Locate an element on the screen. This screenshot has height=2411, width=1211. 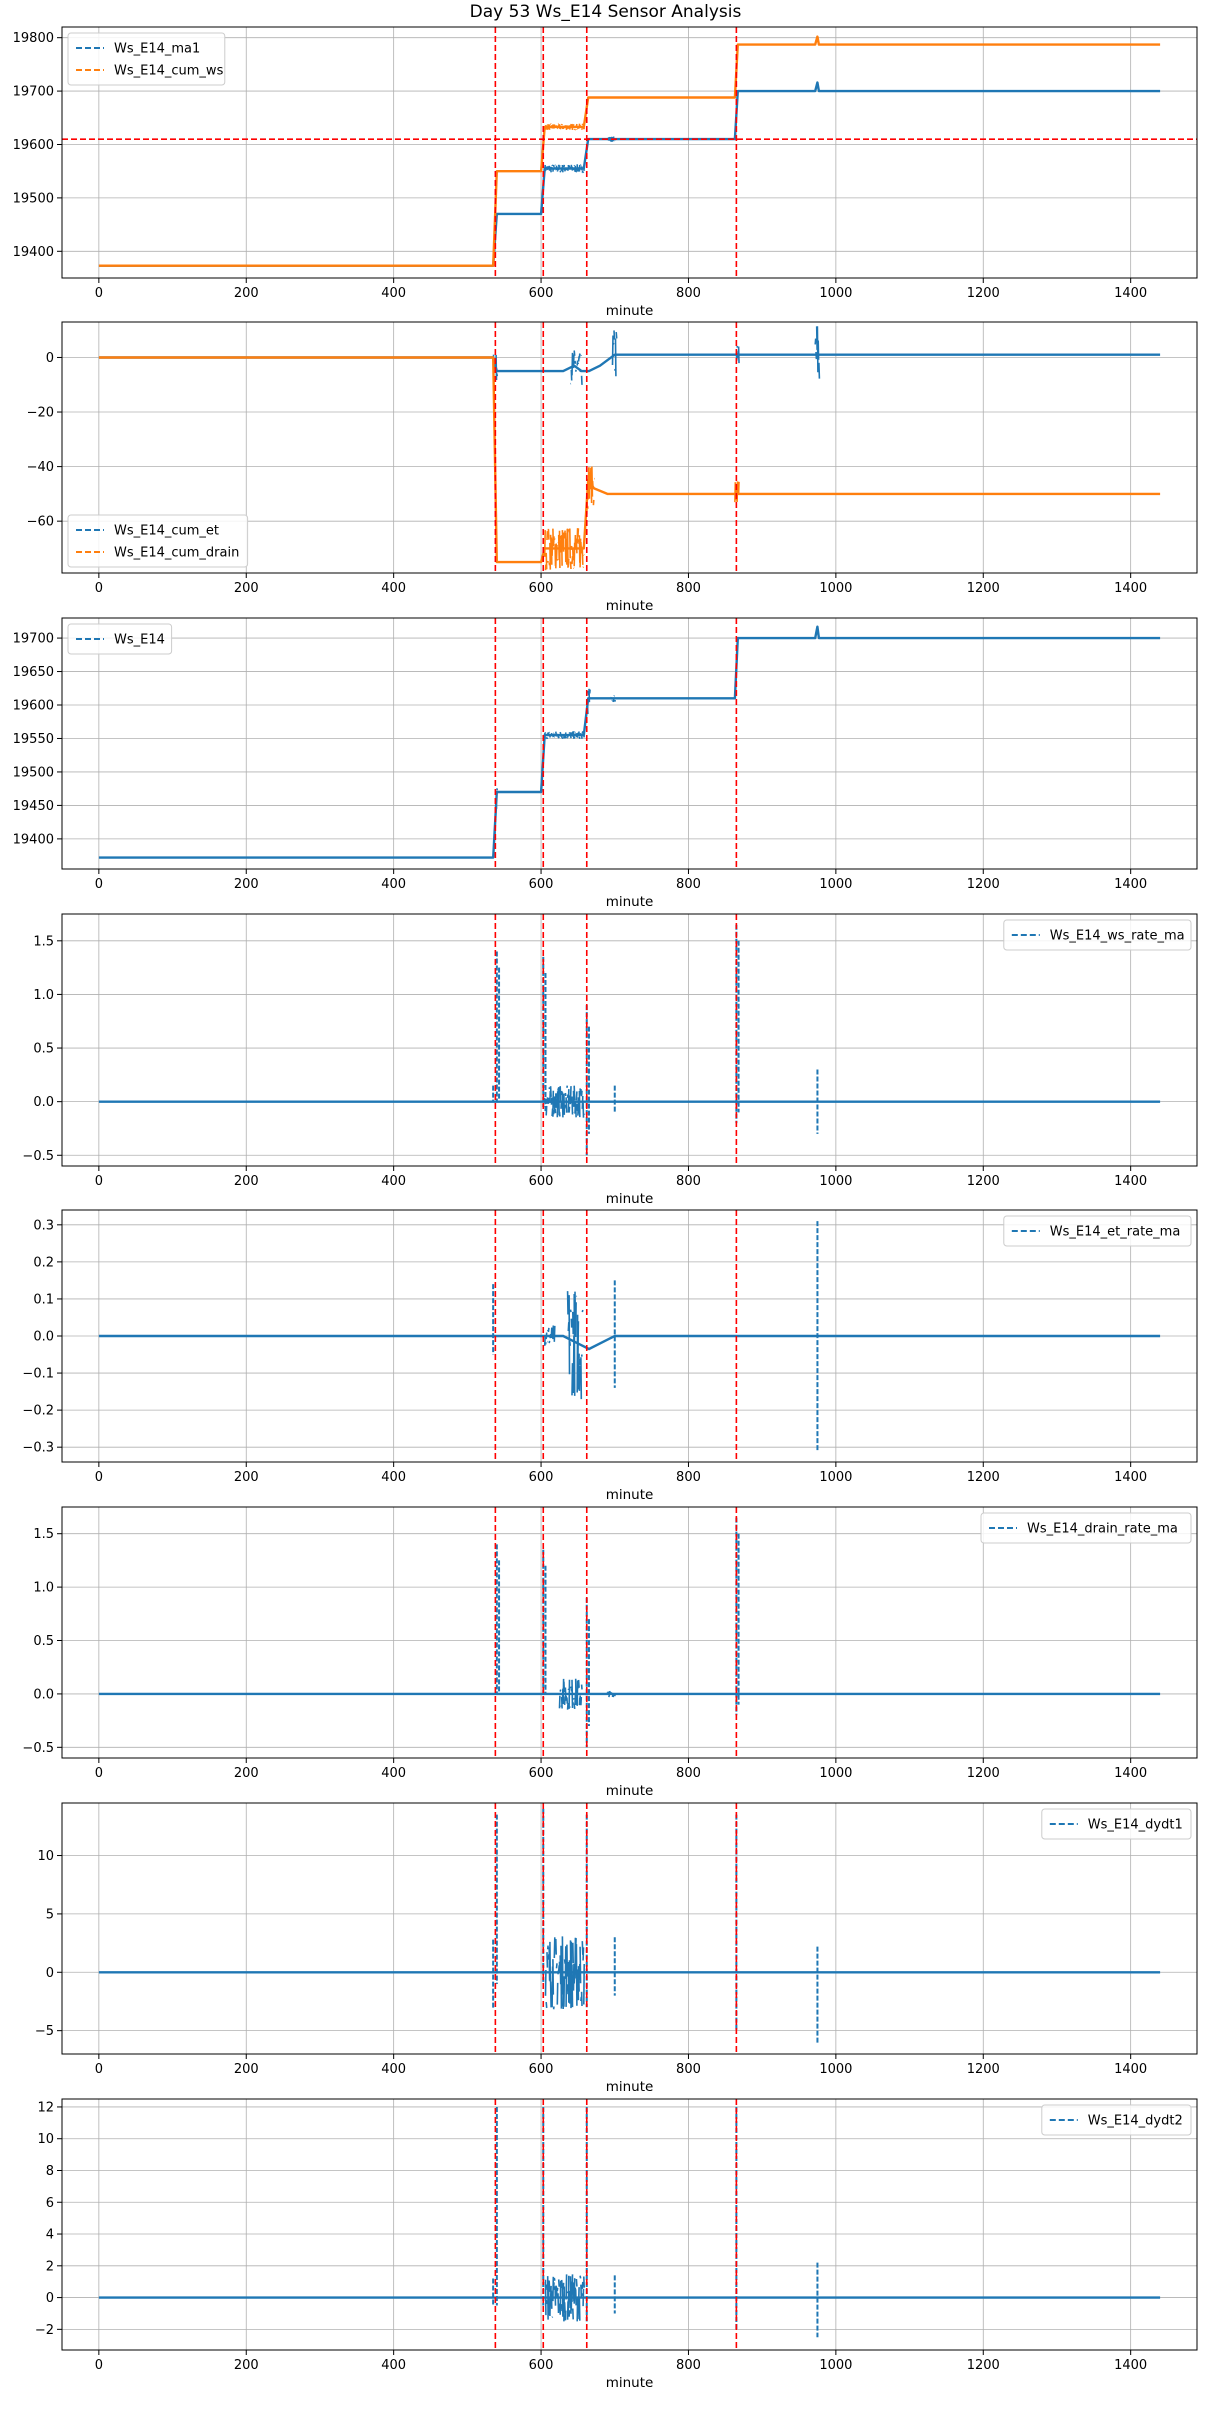
y-tick-label: 10 is located at coordinates (45, 1856).